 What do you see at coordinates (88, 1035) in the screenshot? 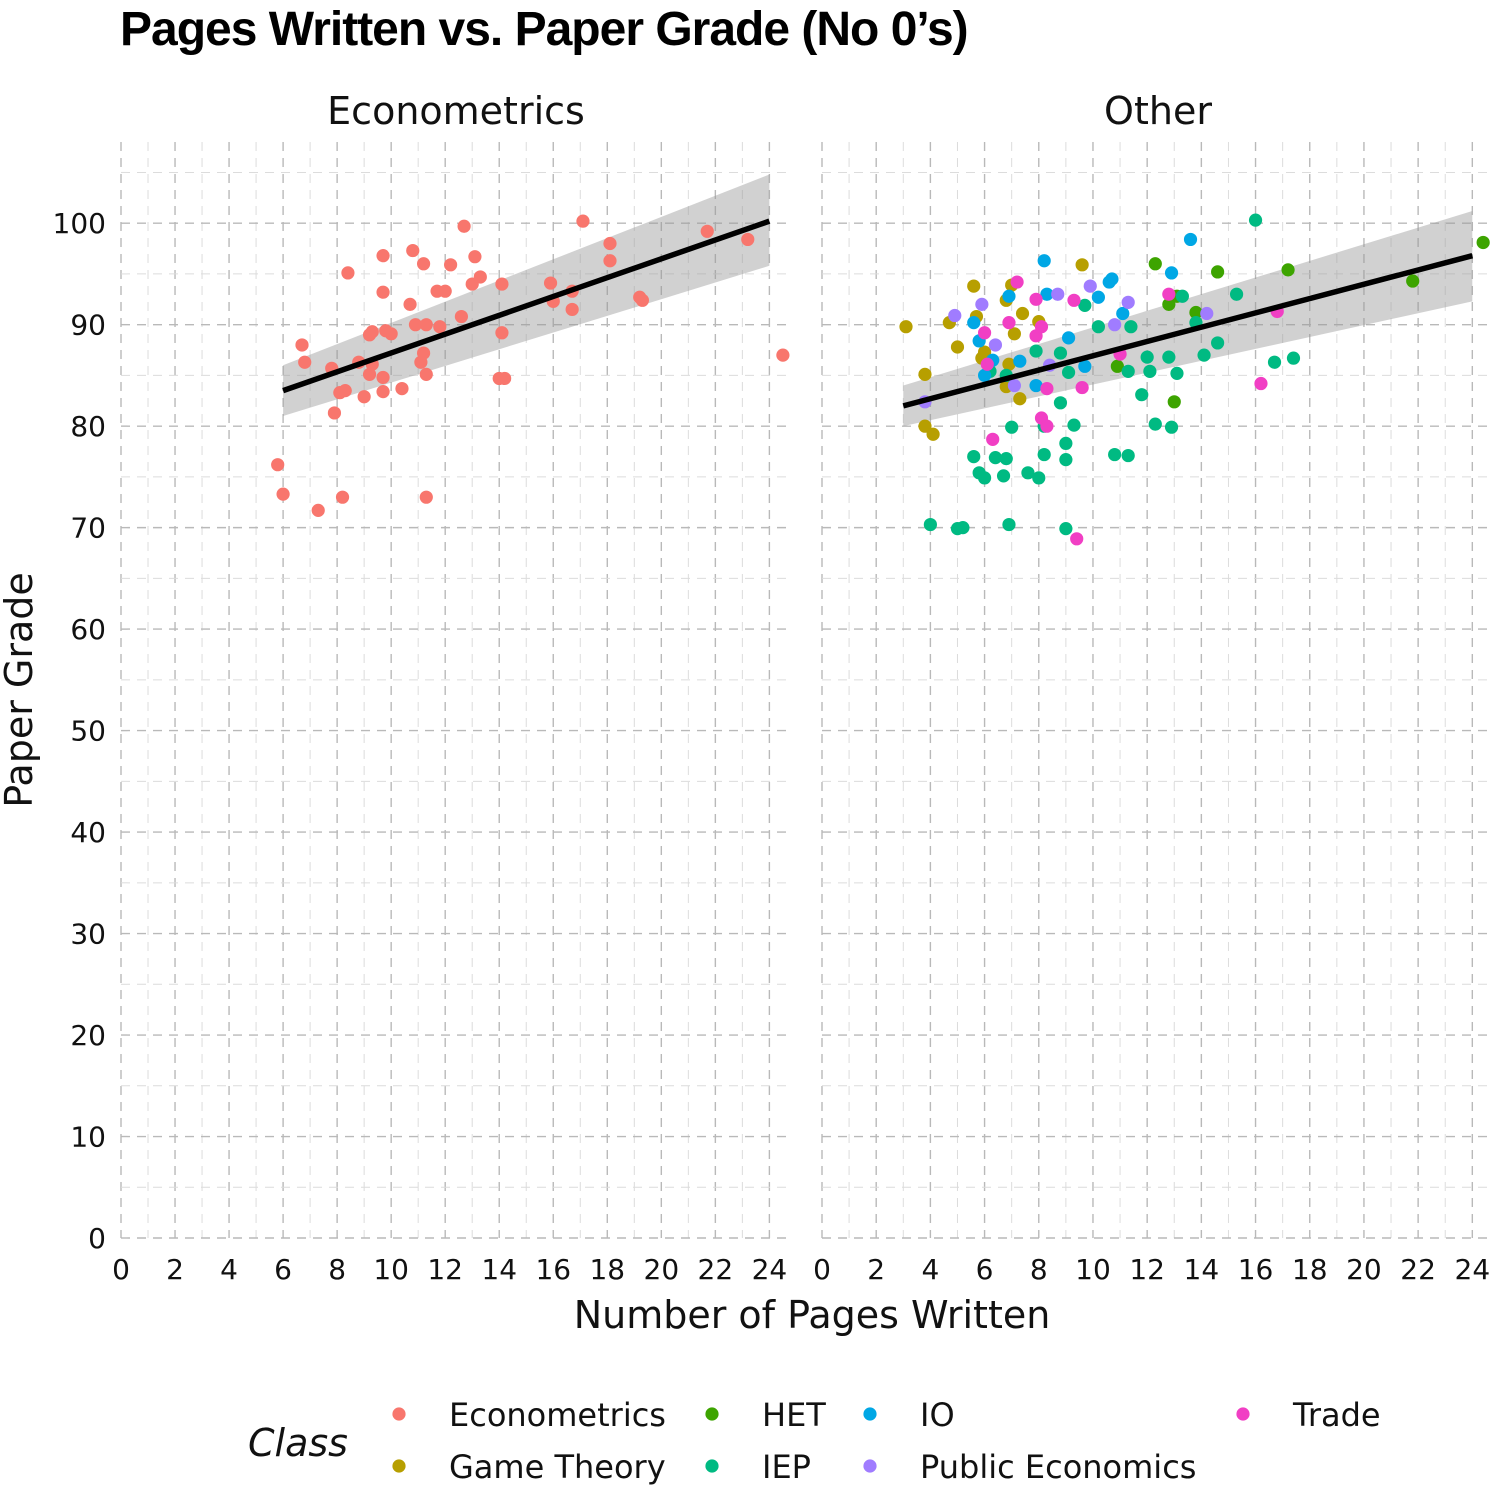
I see `y-tick-label: 20` at bounding box center [88, 1035].